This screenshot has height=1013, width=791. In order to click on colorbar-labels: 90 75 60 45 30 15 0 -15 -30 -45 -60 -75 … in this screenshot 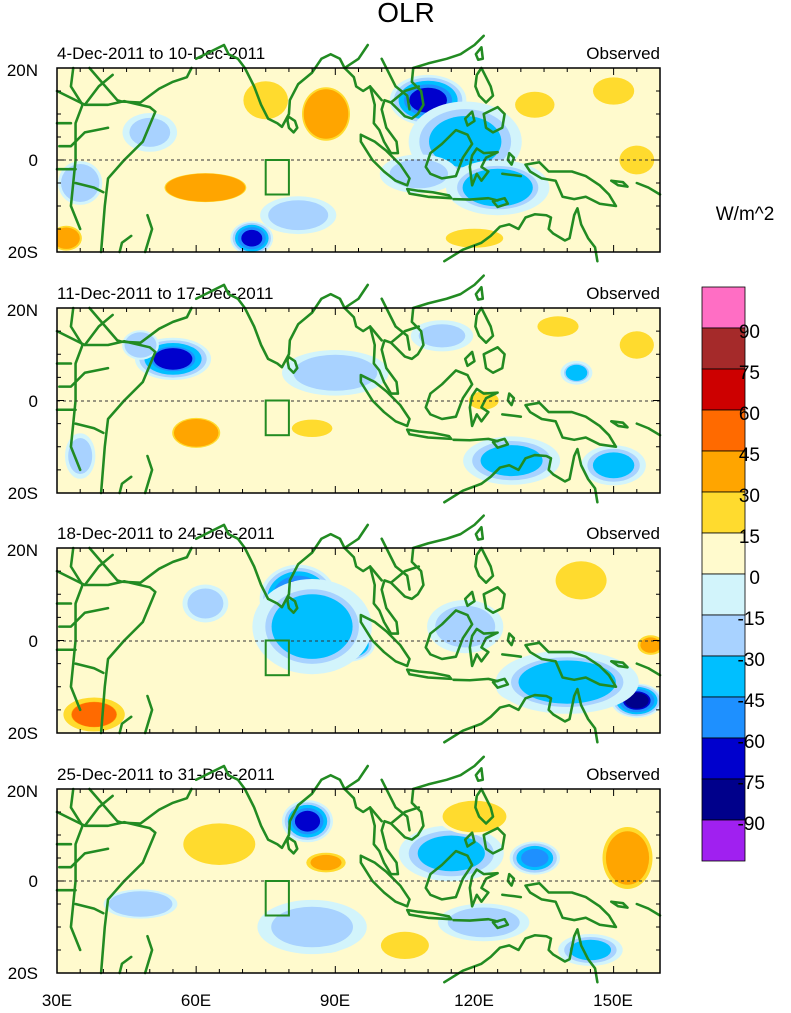, I will do `click(751, 578)`.